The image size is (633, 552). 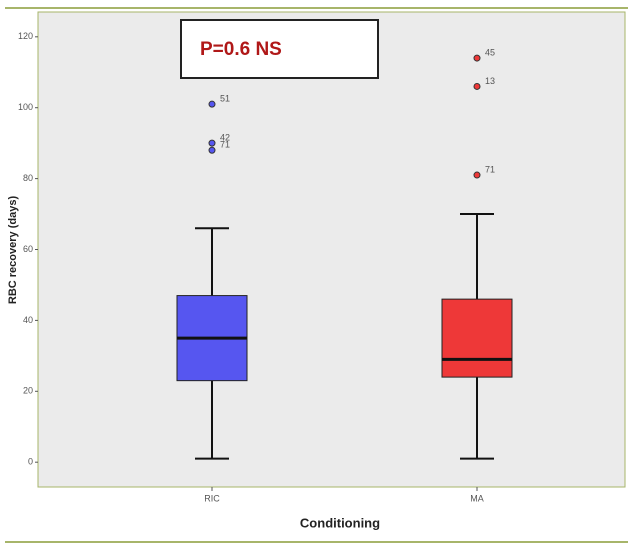 What do you see at coordinates (477, 498) in the screenshot?
I see `x-tick-label: MA` at bounding box center [477, 498].